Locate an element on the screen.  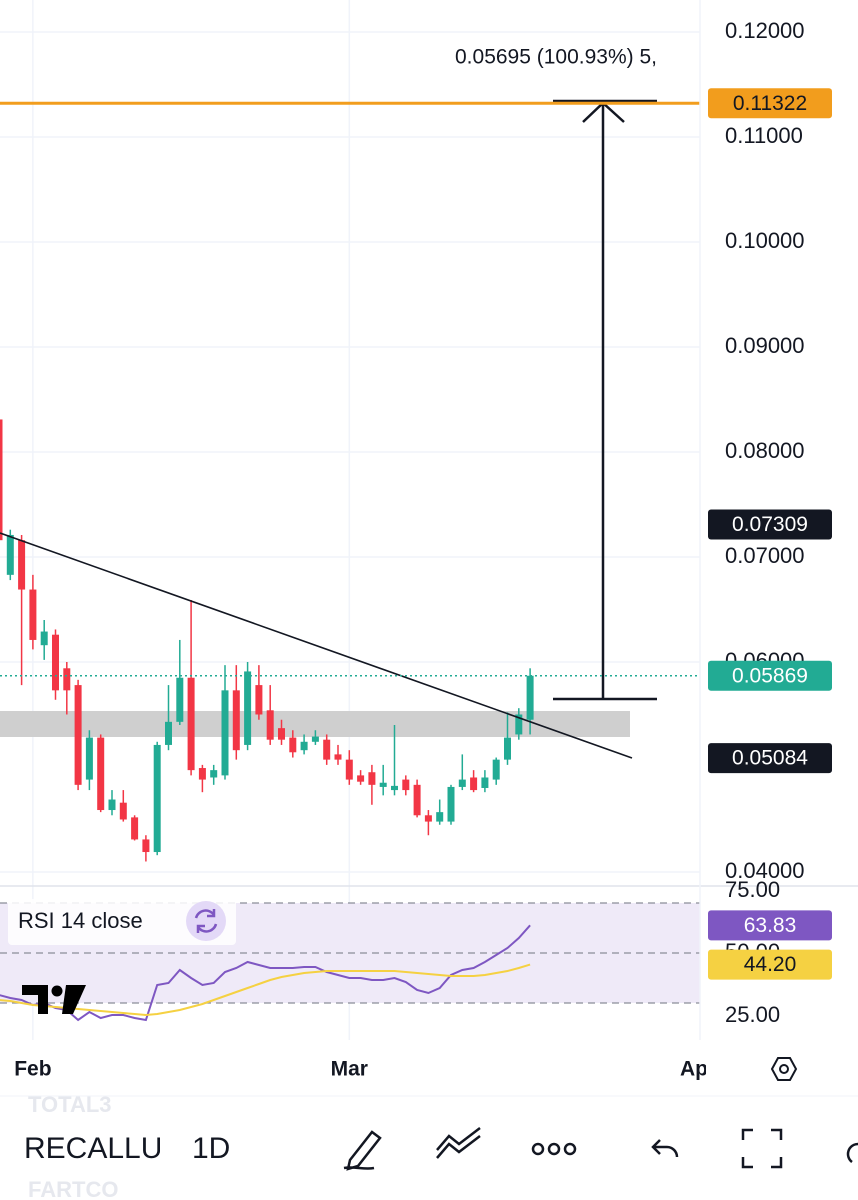
more-button is located at coordinates (554, 1149).